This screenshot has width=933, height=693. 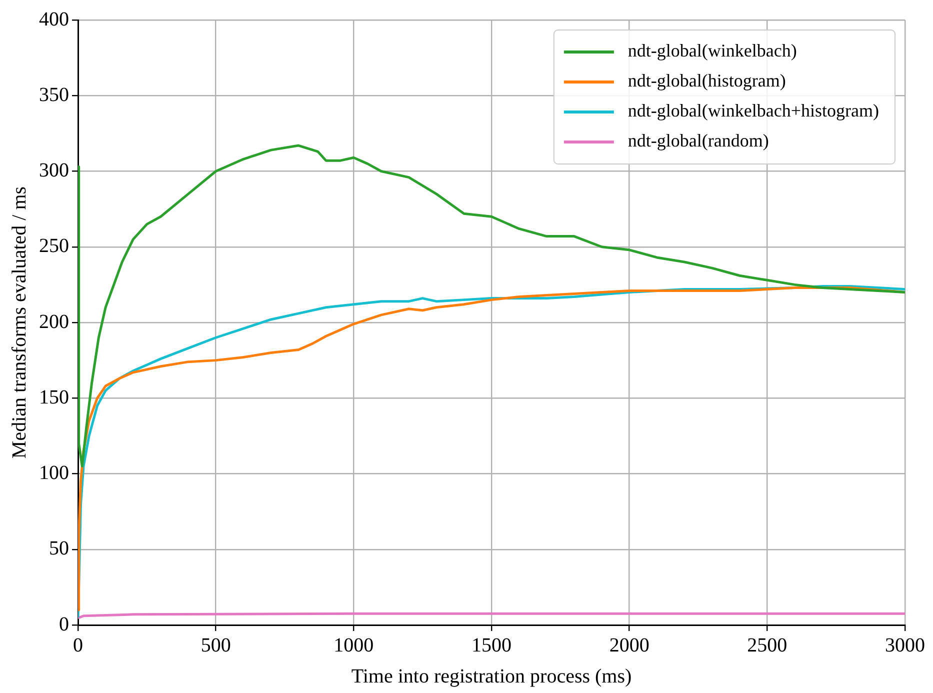 I want to click on x-tick-label: 0, so click(x=78, y=645).